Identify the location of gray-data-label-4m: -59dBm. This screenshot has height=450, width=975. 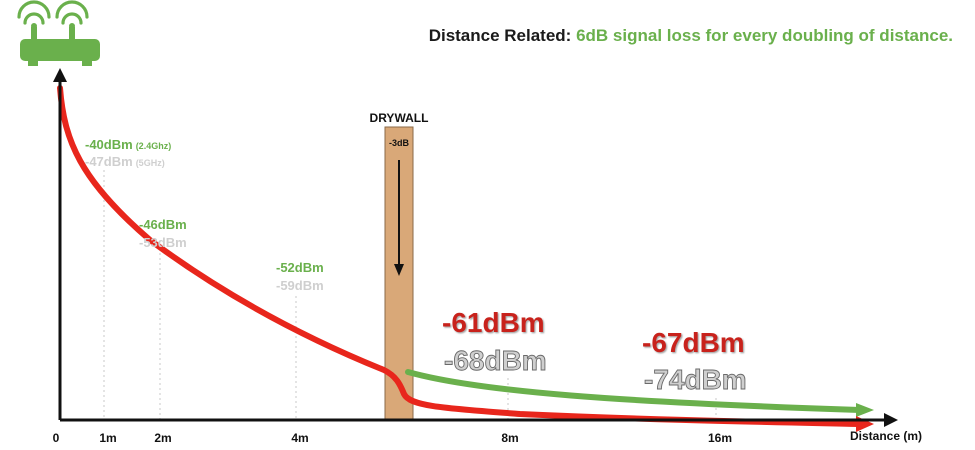
(300, 285).